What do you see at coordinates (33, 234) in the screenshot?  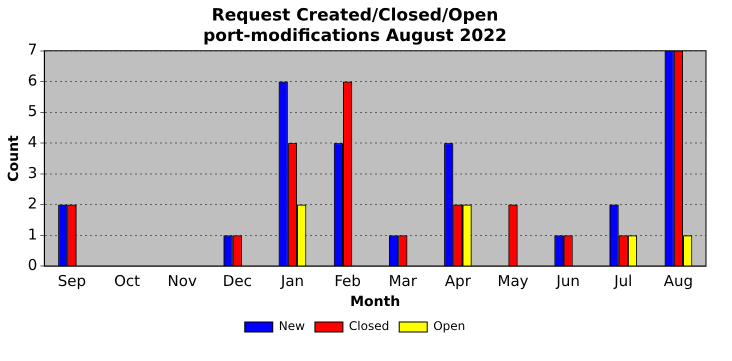 I see `y-tick-label: 1` at bounding box center [33, 234].